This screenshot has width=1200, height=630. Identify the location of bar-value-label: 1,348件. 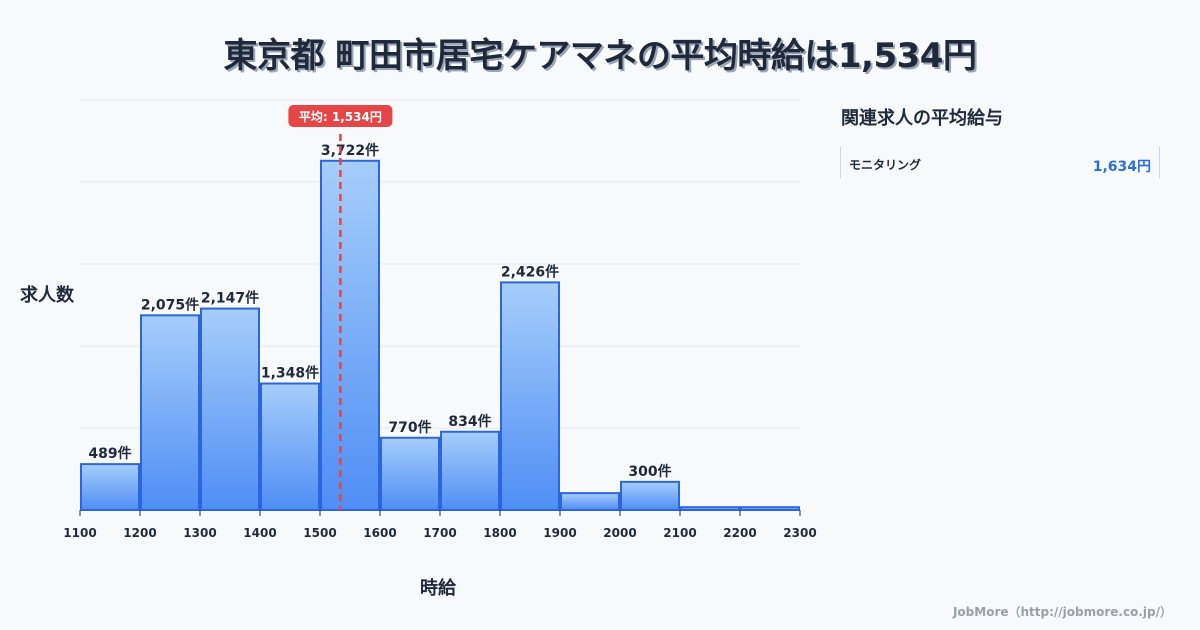
(290, 373).